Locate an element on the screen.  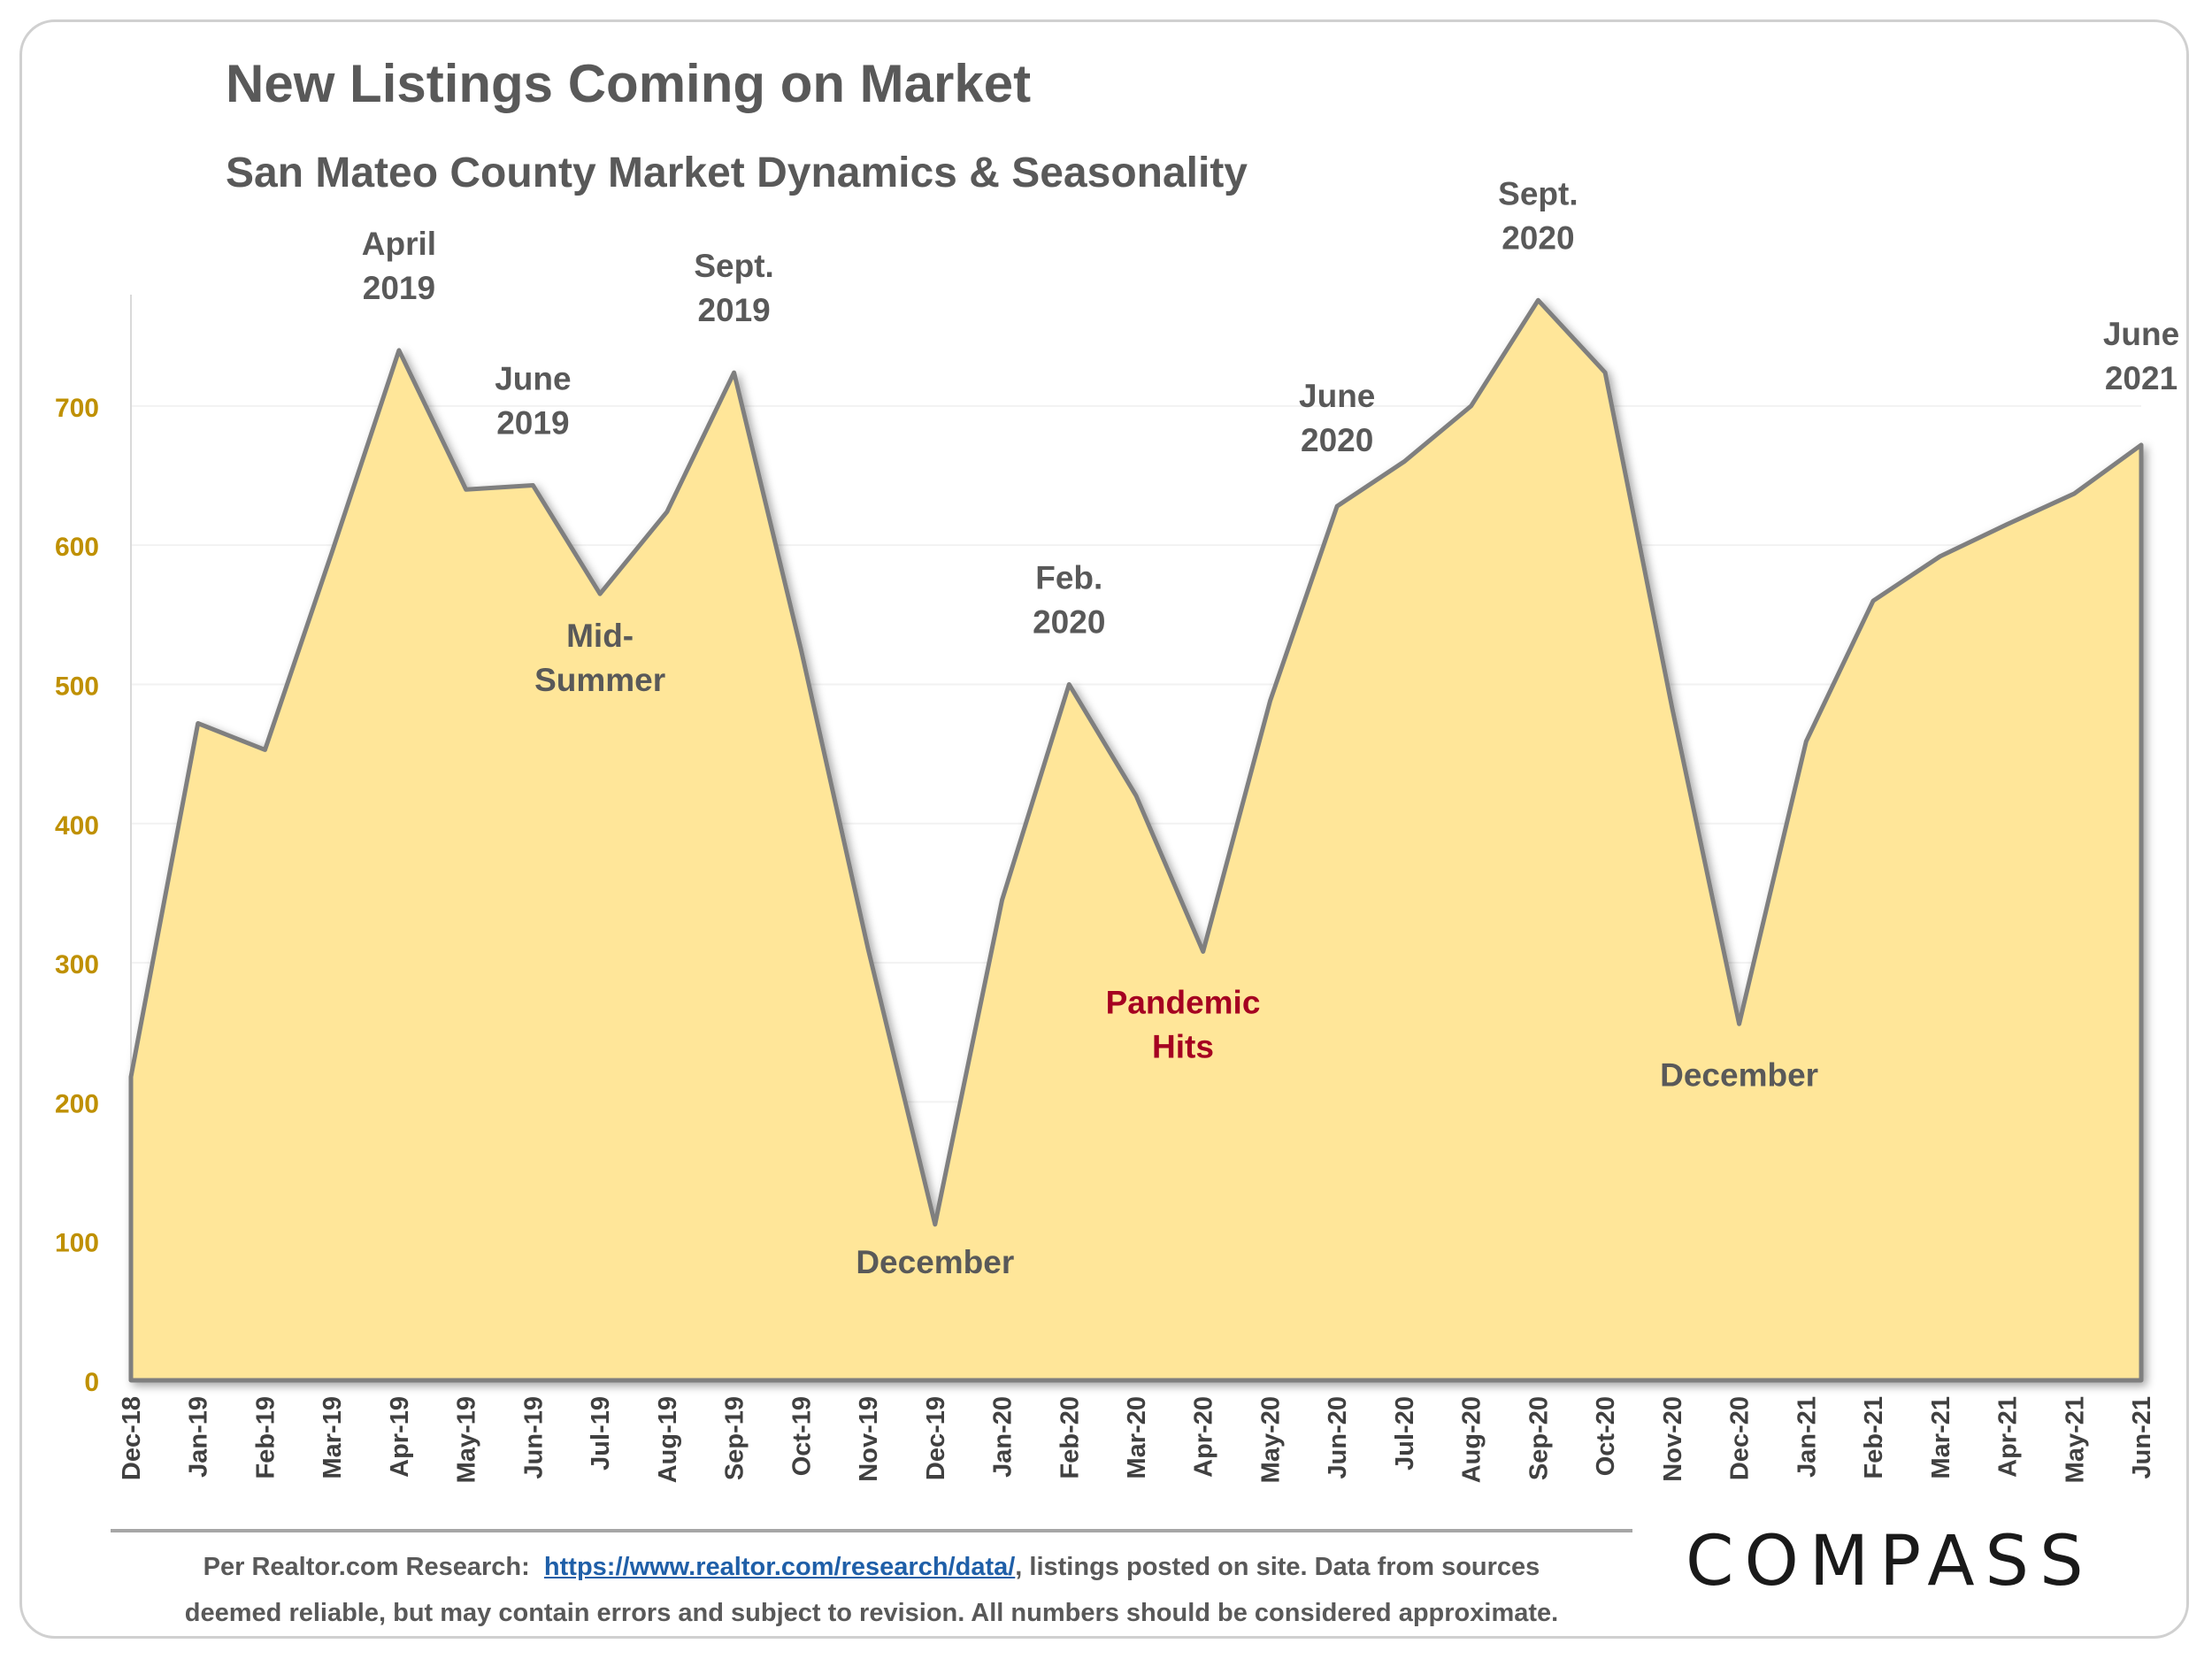
y-tick-label: 100 is located at coordinates (77, 1244).